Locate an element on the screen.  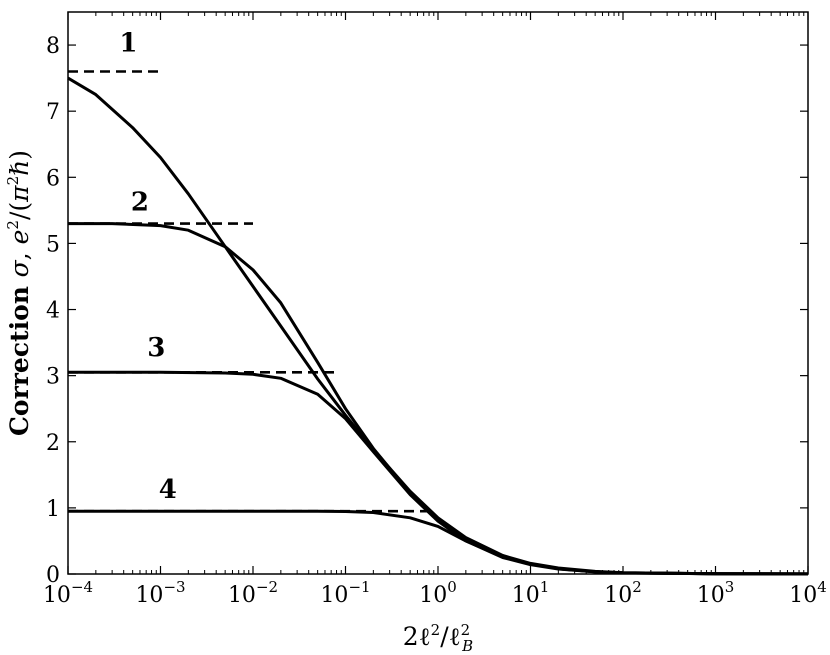
x-tick-label: 10⁴ is located at coordinates (808, 593).